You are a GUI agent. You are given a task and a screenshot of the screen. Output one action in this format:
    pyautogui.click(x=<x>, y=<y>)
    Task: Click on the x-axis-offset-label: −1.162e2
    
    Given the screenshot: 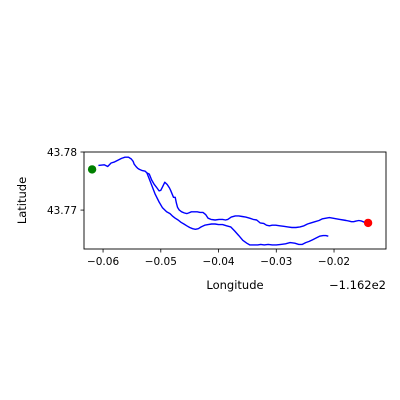 What is the action you would take?
    pyautogui.click(x=357, y=285)
    